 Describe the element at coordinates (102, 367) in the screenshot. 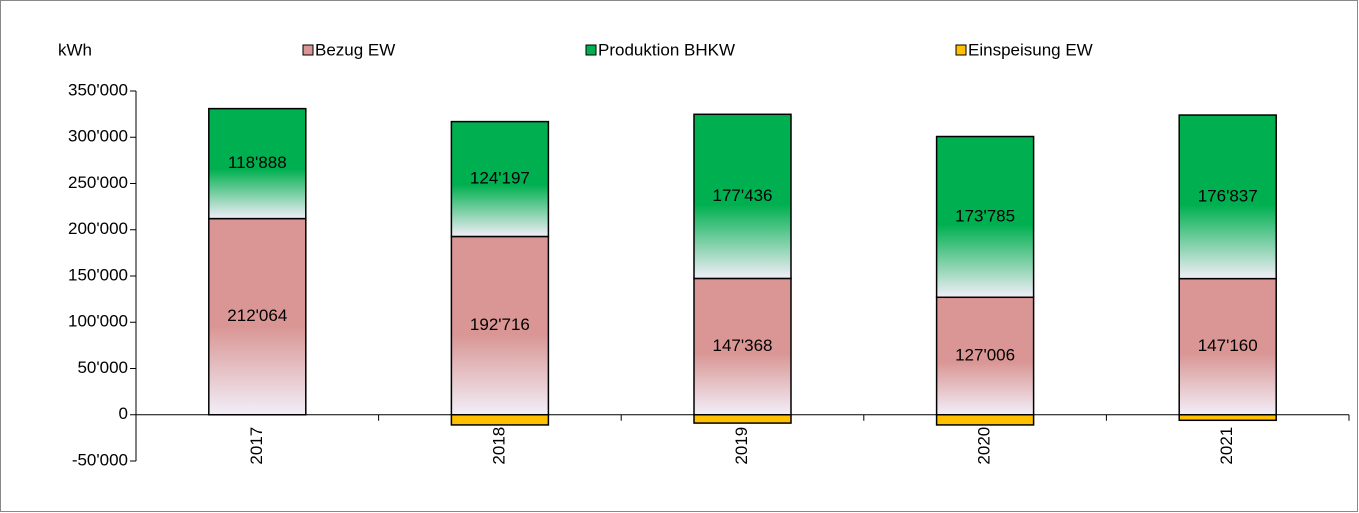

I see `y-tick-label: 50'000` at that location.